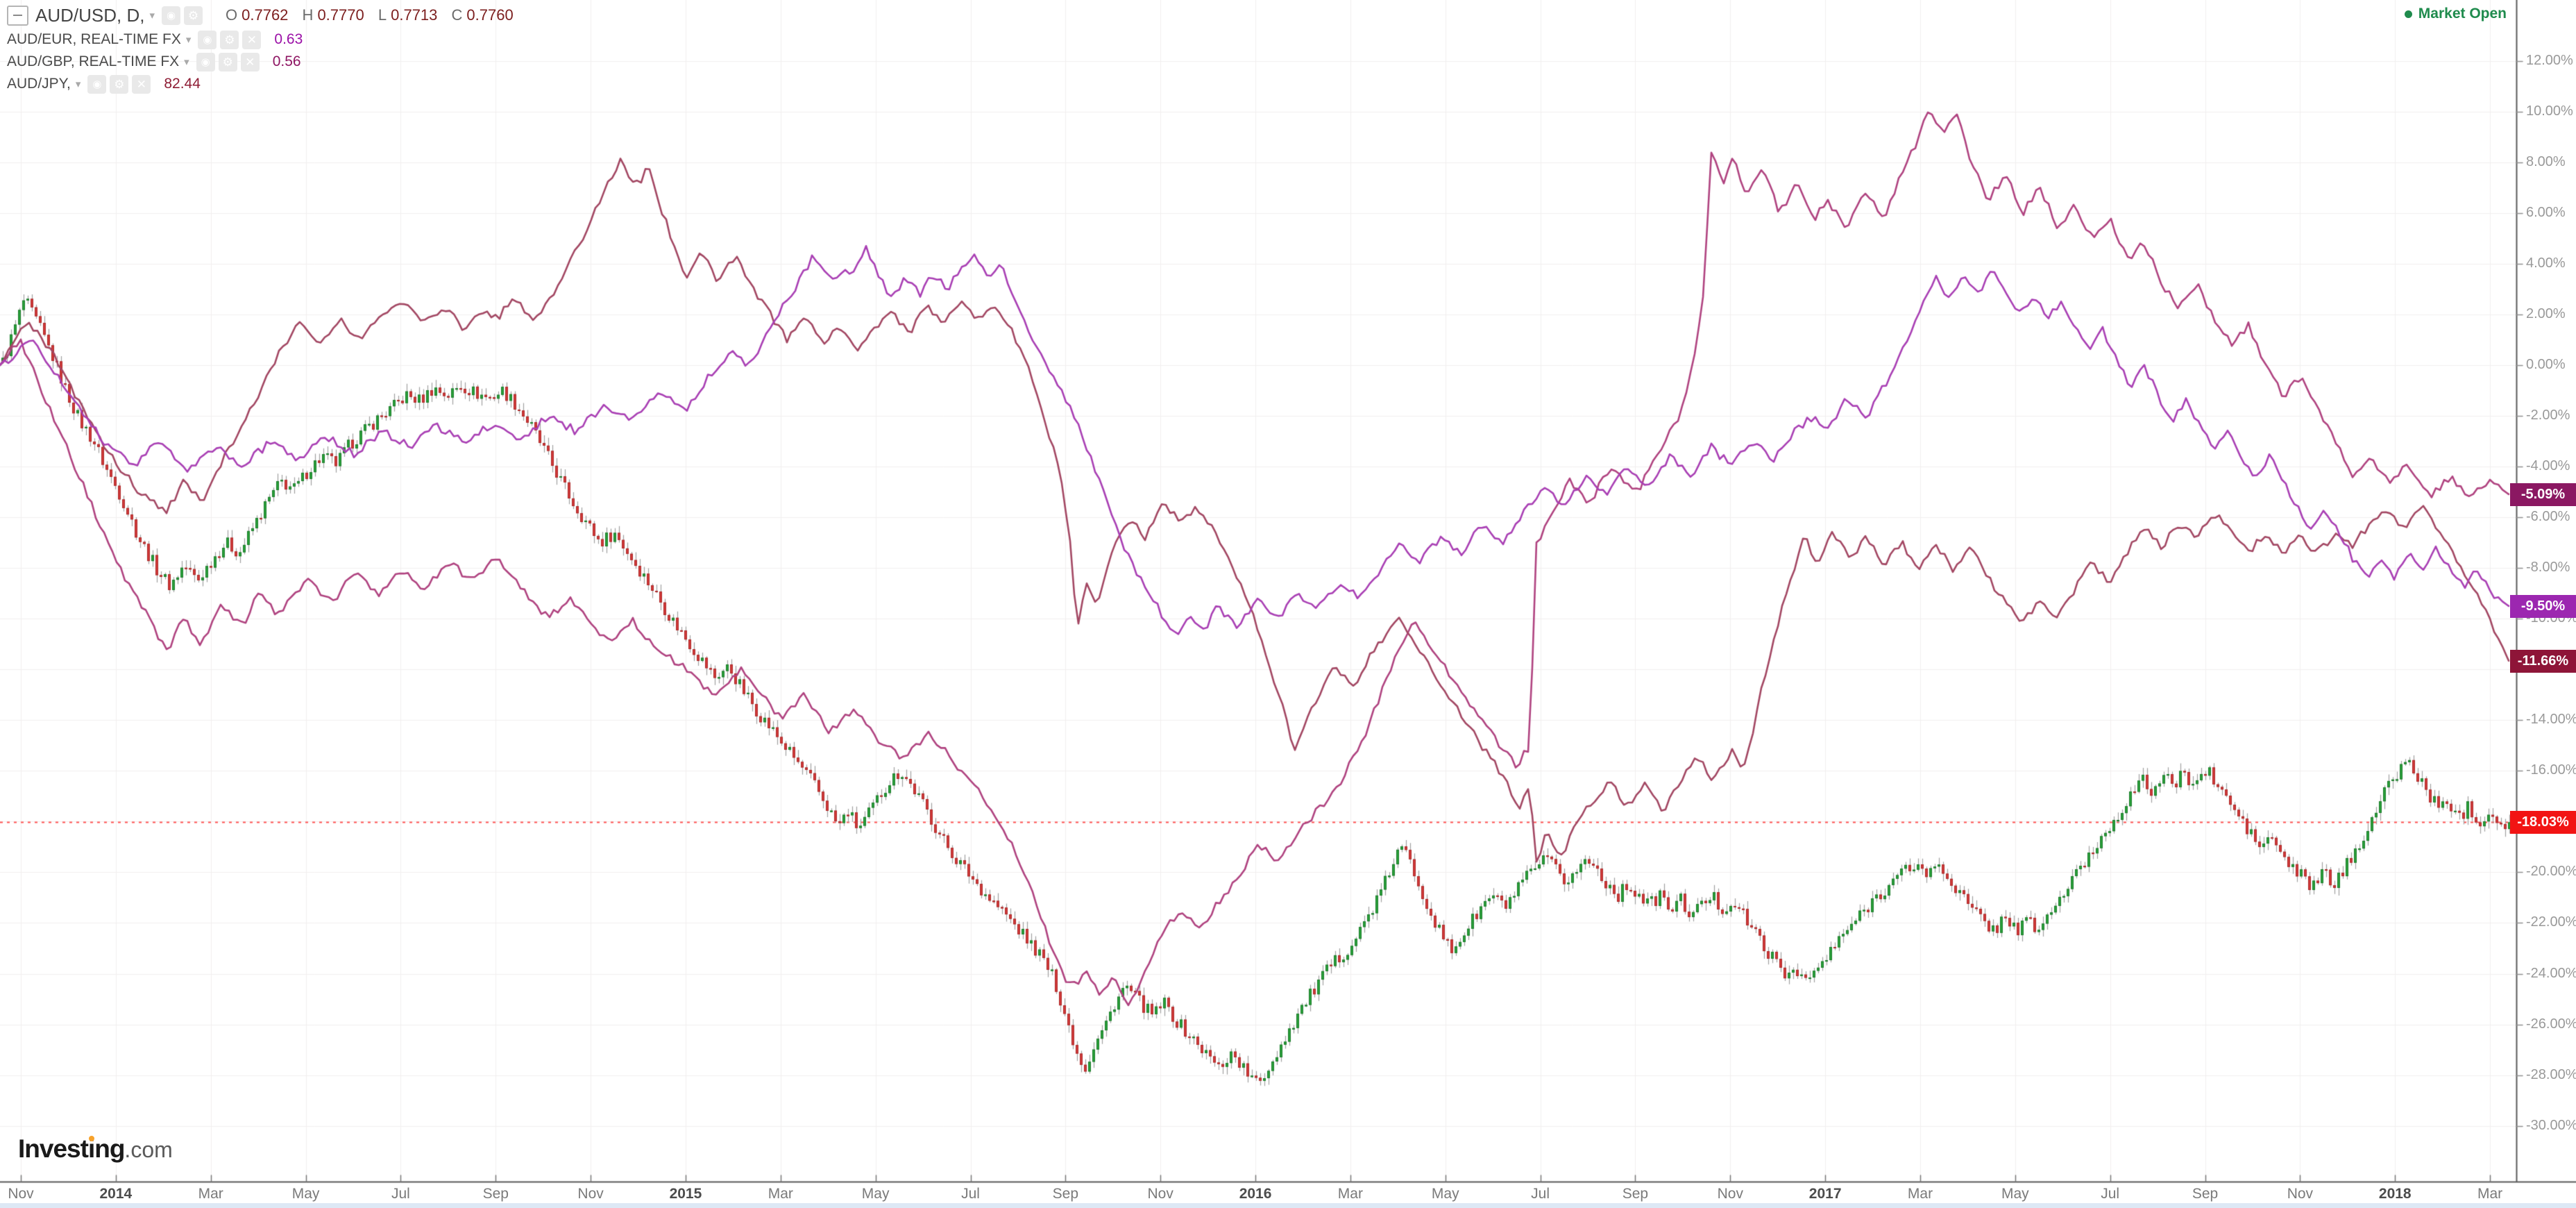 This screenshot has height=1208, width=2576. What do you see at coordinates (383, 15) in the screenshot?
I see `low-label: L` at bounding box center [383, 15].